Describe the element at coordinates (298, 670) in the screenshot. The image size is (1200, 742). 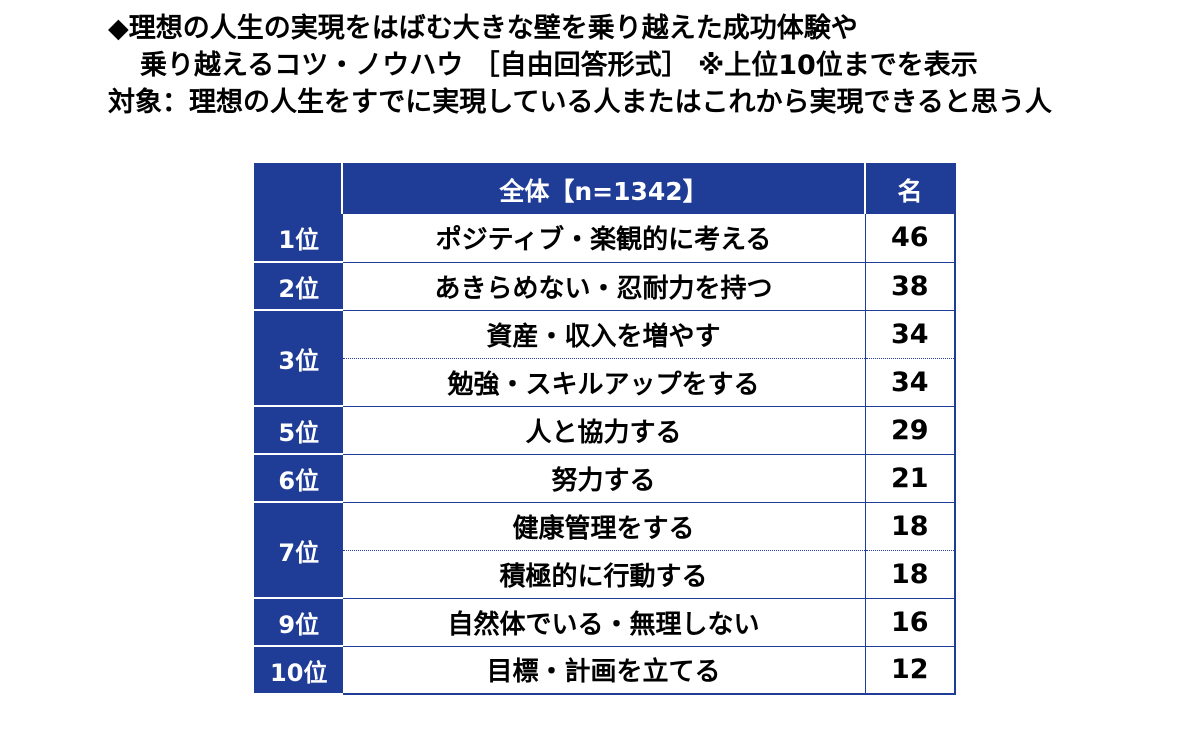
I see `rank-label: 10位` at that location.